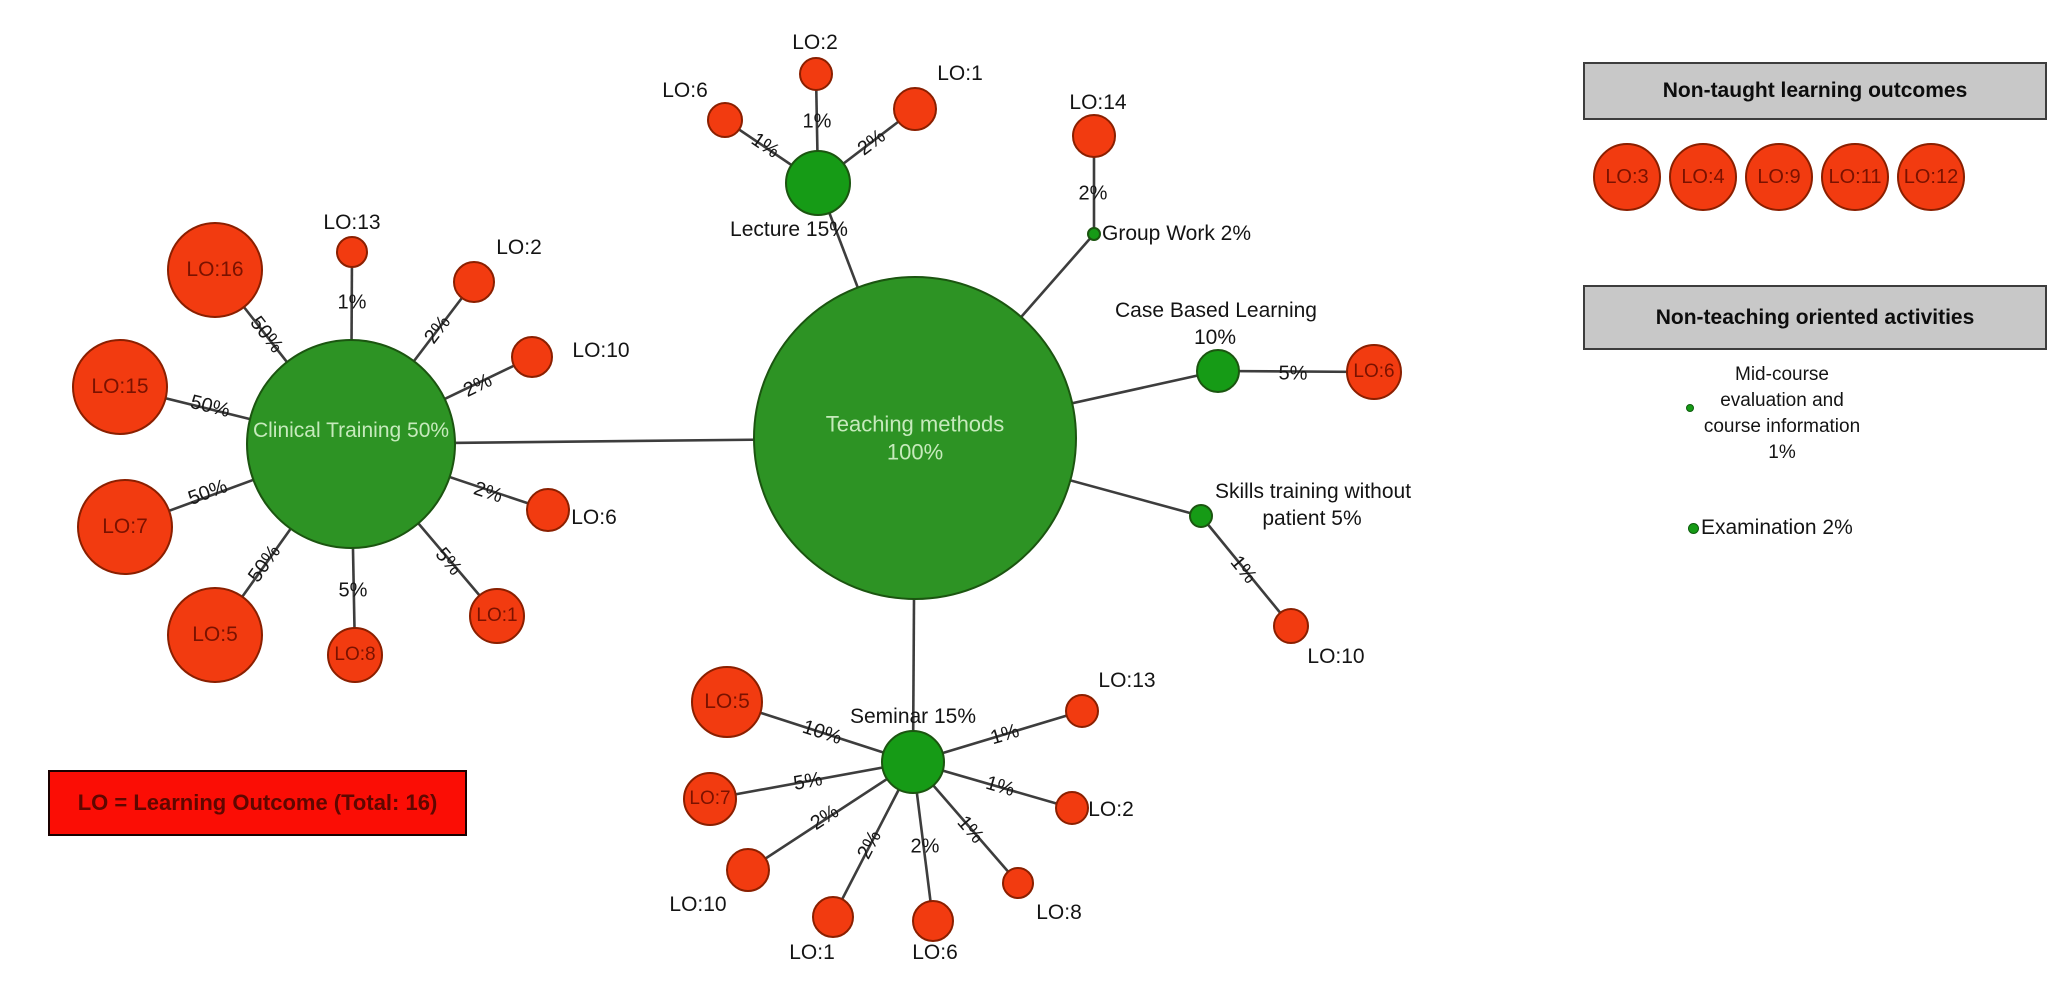 This screenshot has height=1001, width=2059. I want to click on node-clin-lo7, so click(125, 527).